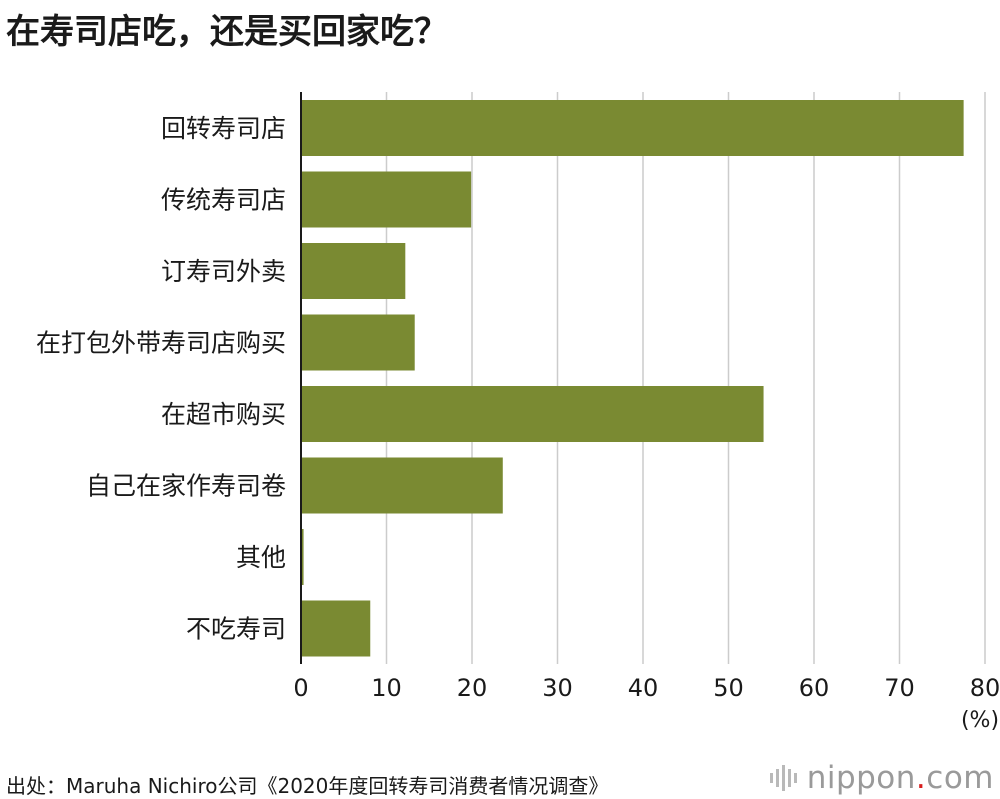 This screenshot has width=1000, height=799. Describe the element at coordinates (161, 343) in the screenshot. I see `category-label: 在打包外带寿司店购买` at that location.